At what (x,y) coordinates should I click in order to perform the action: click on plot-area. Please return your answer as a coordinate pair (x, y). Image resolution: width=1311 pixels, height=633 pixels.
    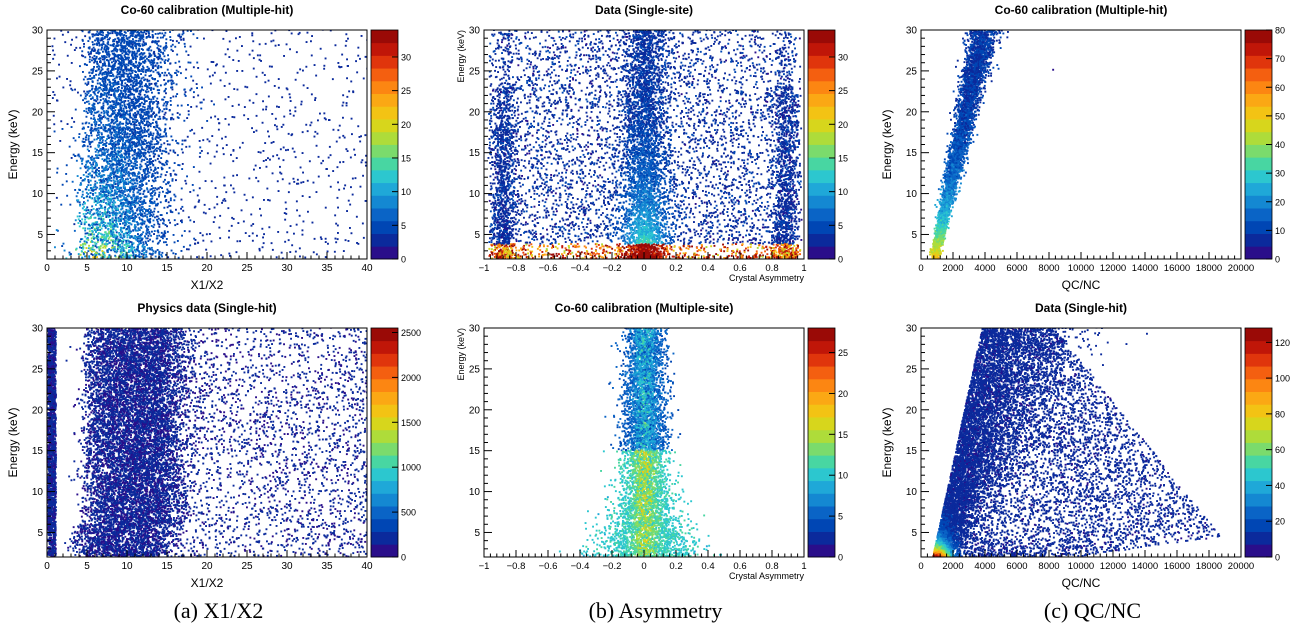
    Looking at the image, I should click on (207, 144).